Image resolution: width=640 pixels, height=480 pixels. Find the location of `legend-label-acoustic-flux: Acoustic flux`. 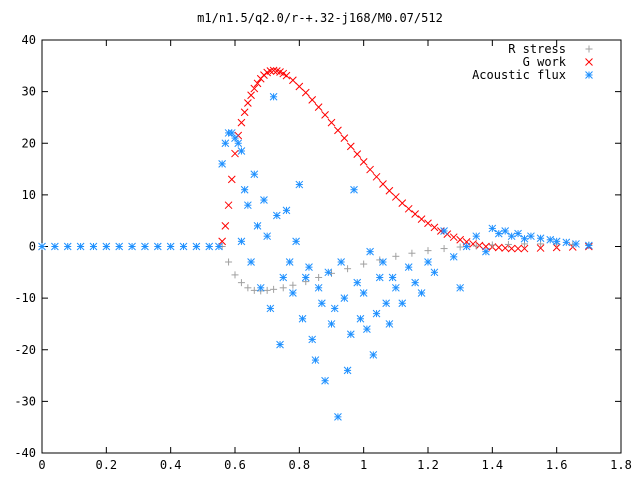

legend-label-acoustic-flux: Acoustic flux is located at coordinates (519, 75).